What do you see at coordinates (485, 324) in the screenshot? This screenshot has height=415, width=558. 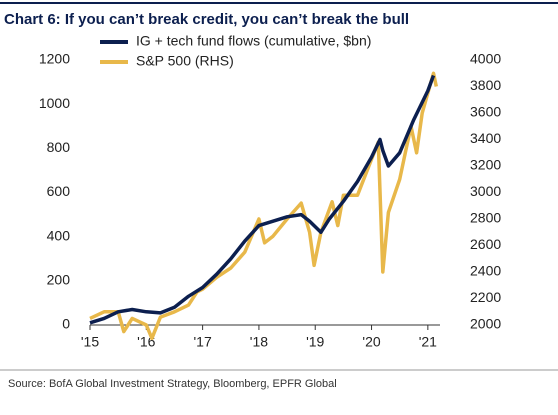 I see `y2-tick-label: 2000` at bounding box center [485, 324].